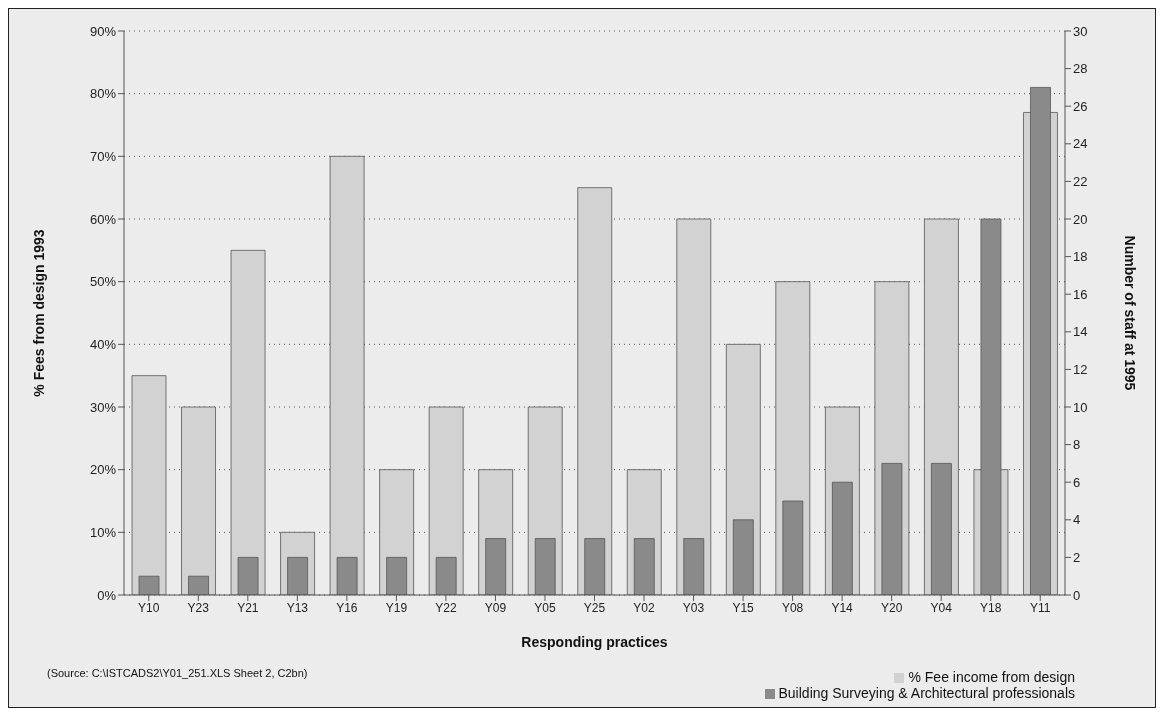 The height and width of the screenshot is (716, 1164). I want to click on y-axis-title: % Fees from design 1993, so click(38, 313).